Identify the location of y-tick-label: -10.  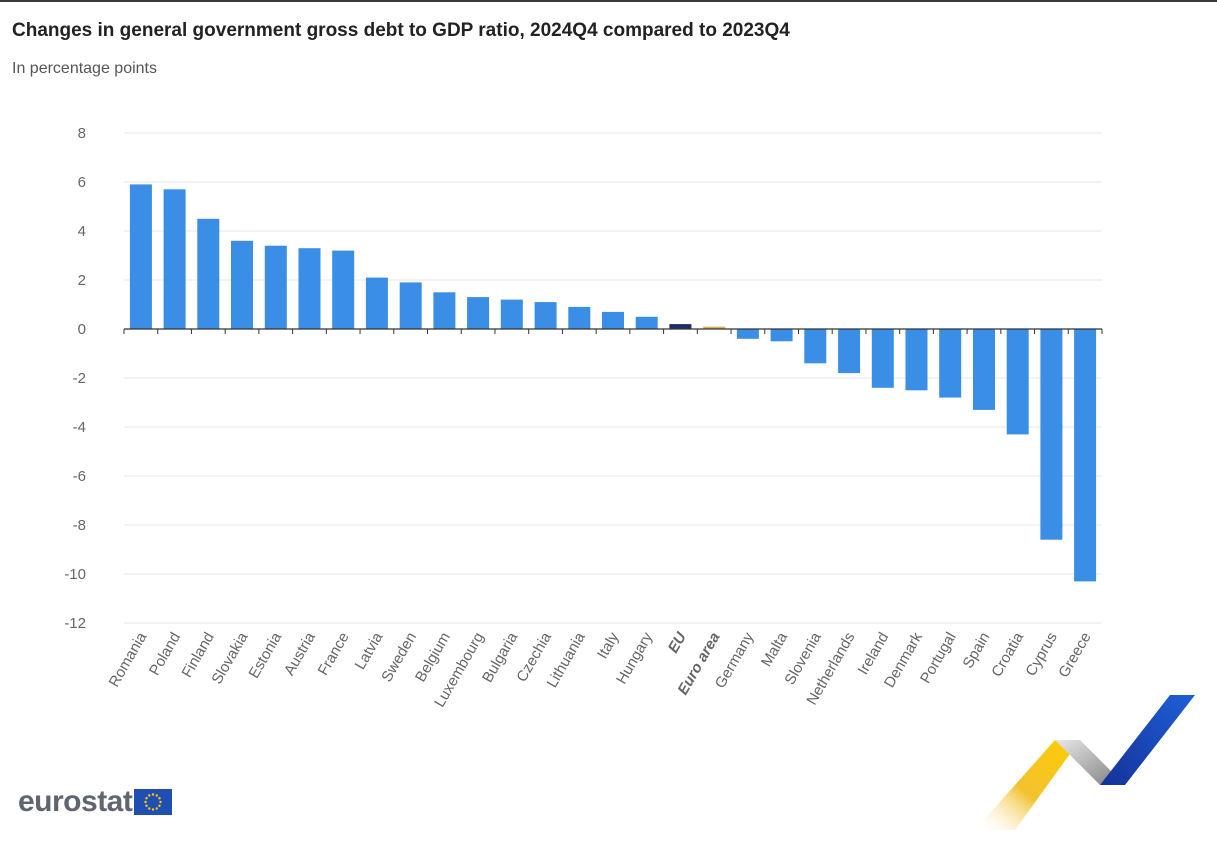
(75, 574).